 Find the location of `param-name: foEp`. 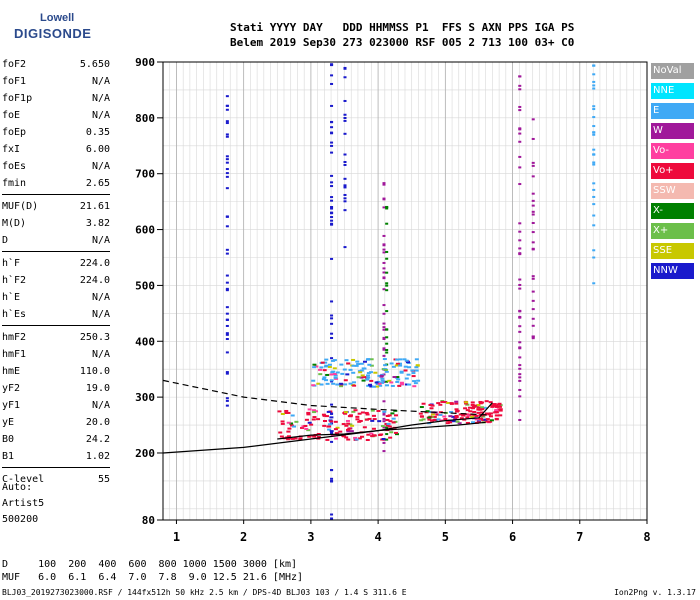

param-name: foEp is located at coordinates (14, 132).